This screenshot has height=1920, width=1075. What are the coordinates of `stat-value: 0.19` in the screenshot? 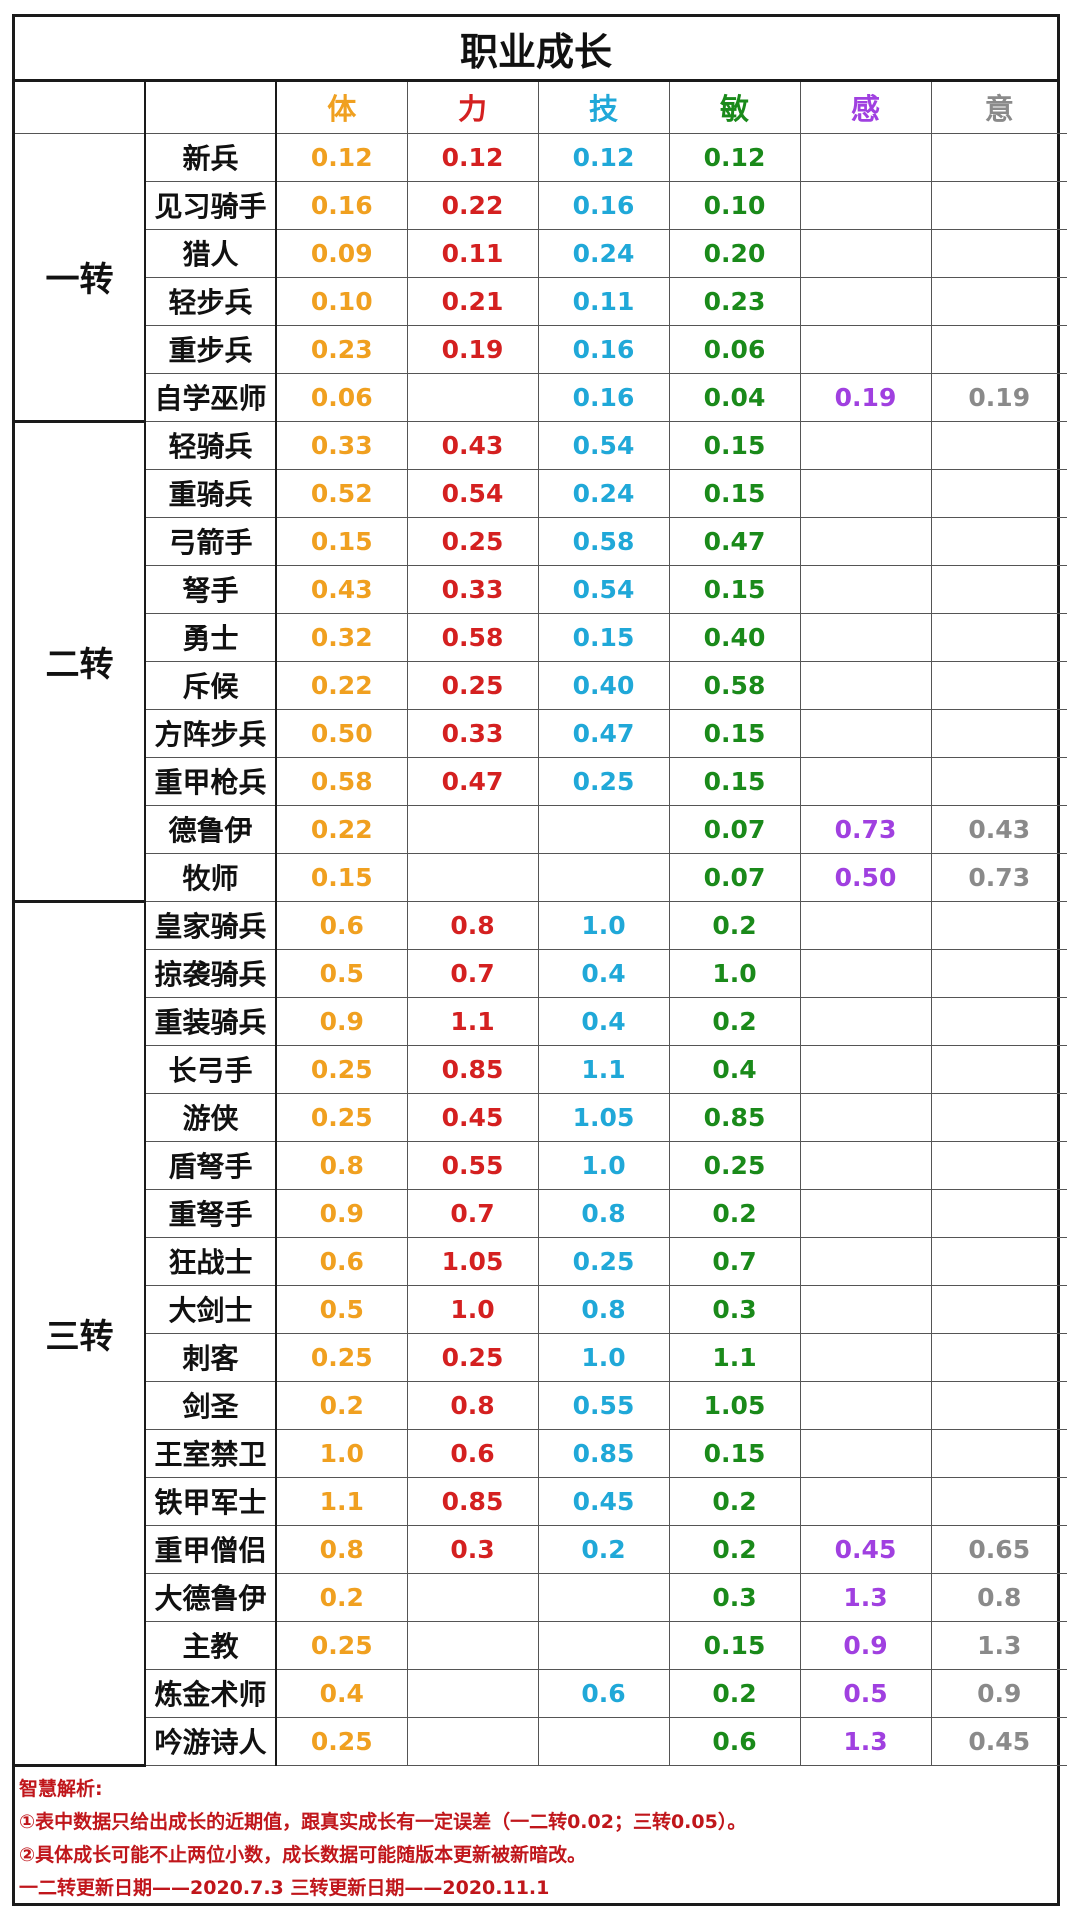 It's located at (472, 349).